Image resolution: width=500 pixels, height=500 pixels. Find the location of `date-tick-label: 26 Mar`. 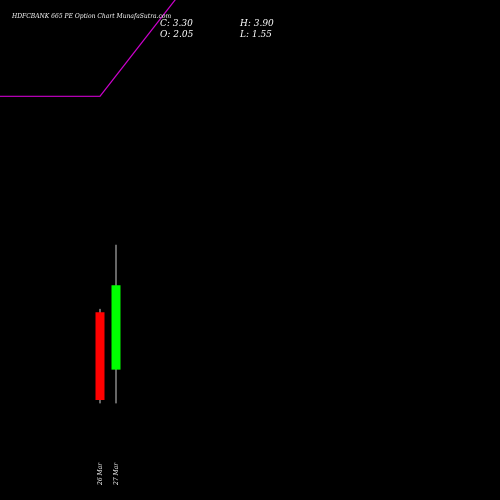

date-tick-label: 26 Mar is located at coordinates (100, 474).